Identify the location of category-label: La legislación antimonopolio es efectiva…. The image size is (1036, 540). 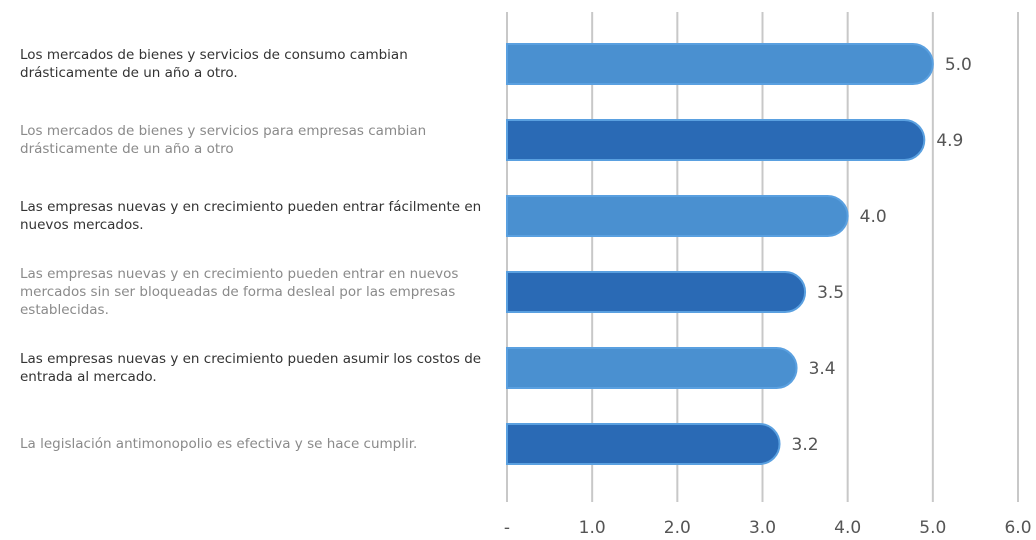
(219, 444).